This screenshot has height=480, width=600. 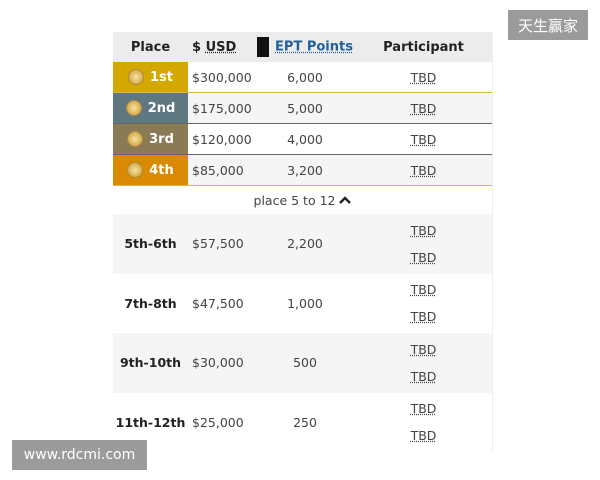 What do you see at coordinates (79, 455) in the screenshot?
I see `watermark-bottom: www.rdcmi.com` at bounding box center [79, 455].